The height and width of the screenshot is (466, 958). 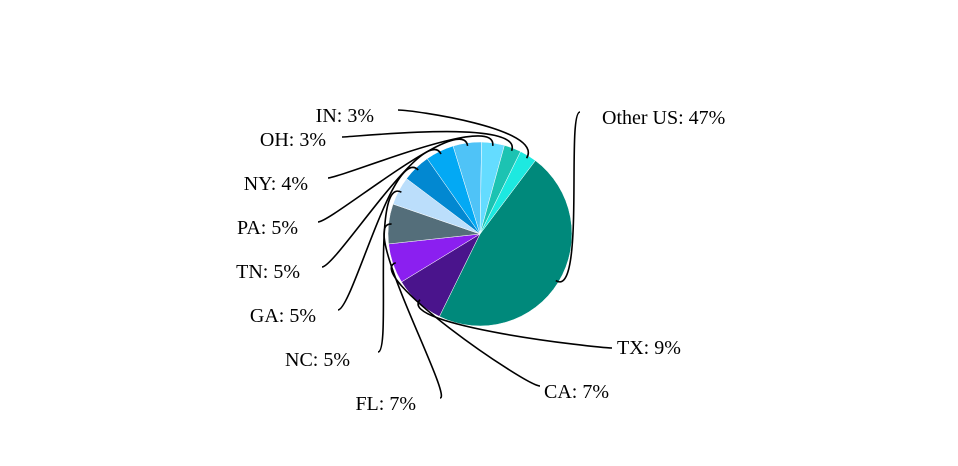 I want to click on slice-label-ny: NY: 4%, so click(x=276, y=184).